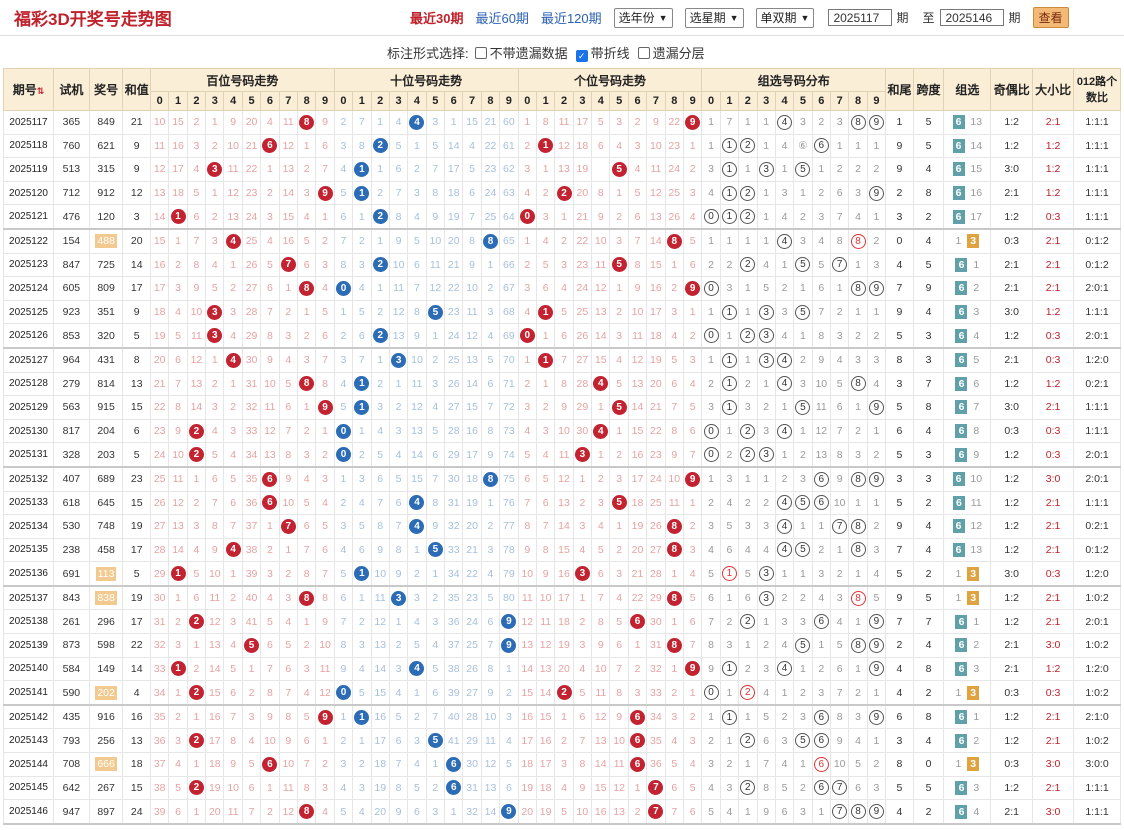  I want to click on hundreds-ball-cell: 7, so click(288, 265).